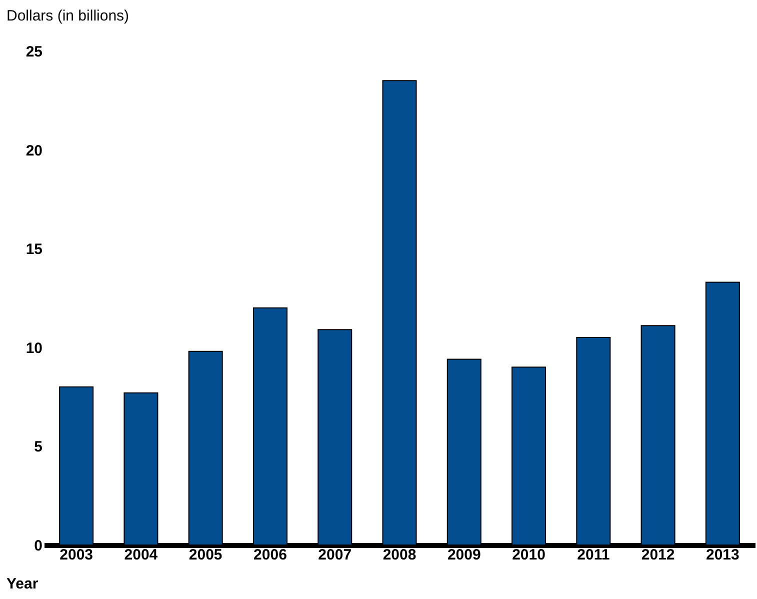 The height and width of the screenshot is (599, 757). I want to click on y-tick-label: 5, so click(38, 447).